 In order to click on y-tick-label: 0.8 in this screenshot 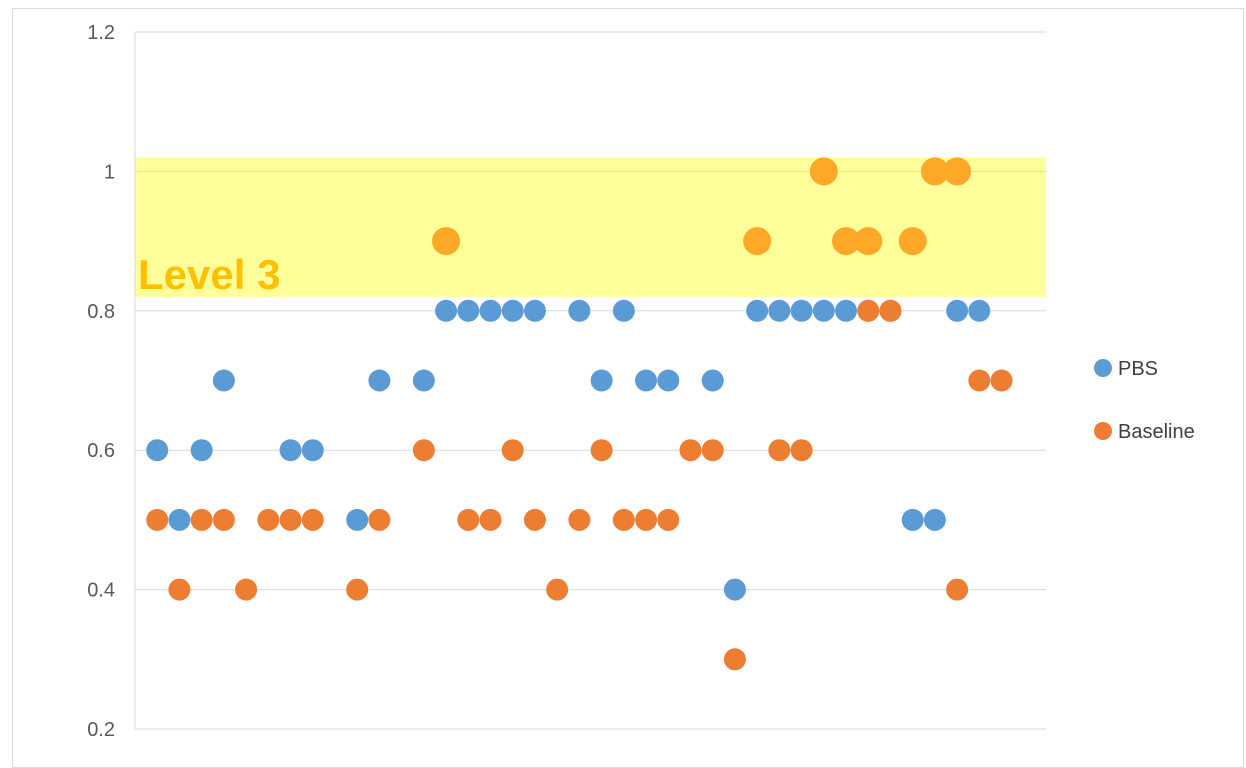, I will do `click(101, 312)`.